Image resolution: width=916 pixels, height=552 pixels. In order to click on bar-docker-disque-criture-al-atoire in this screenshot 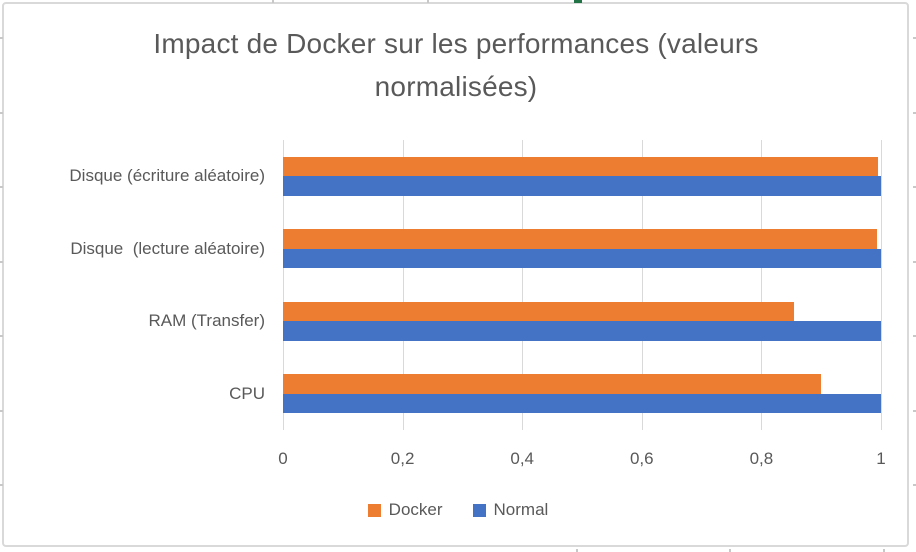, I will do `click(580, 166)`.